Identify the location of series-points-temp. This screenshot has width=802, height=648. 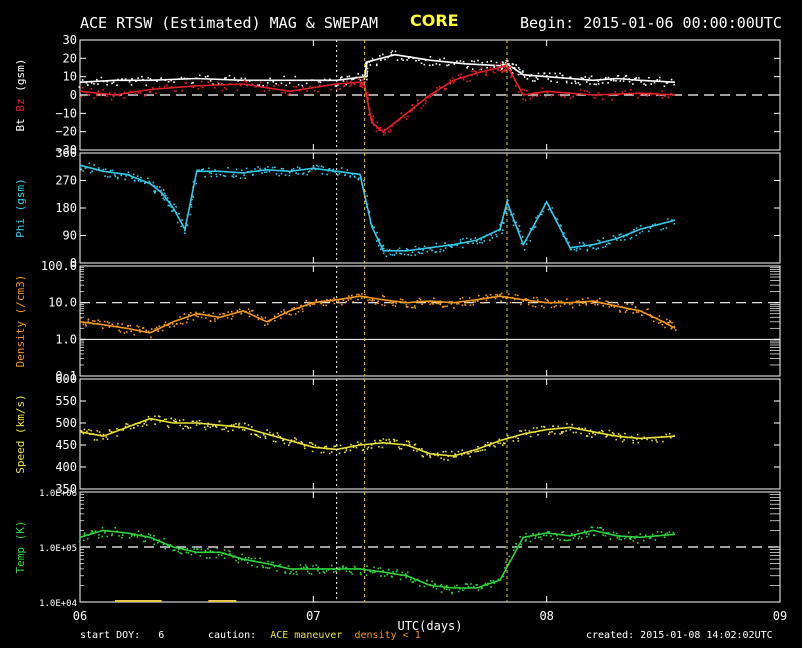
(376, 560).